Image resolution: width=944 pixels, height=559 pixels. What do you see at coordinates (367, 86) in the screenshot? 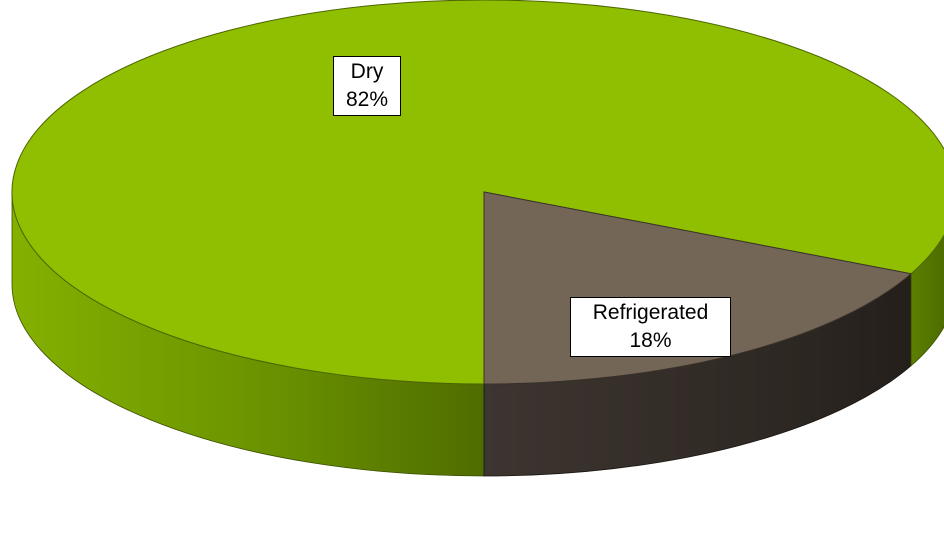
I see `data-label-dry: Dry 82%` at bounding box center [367, 86].